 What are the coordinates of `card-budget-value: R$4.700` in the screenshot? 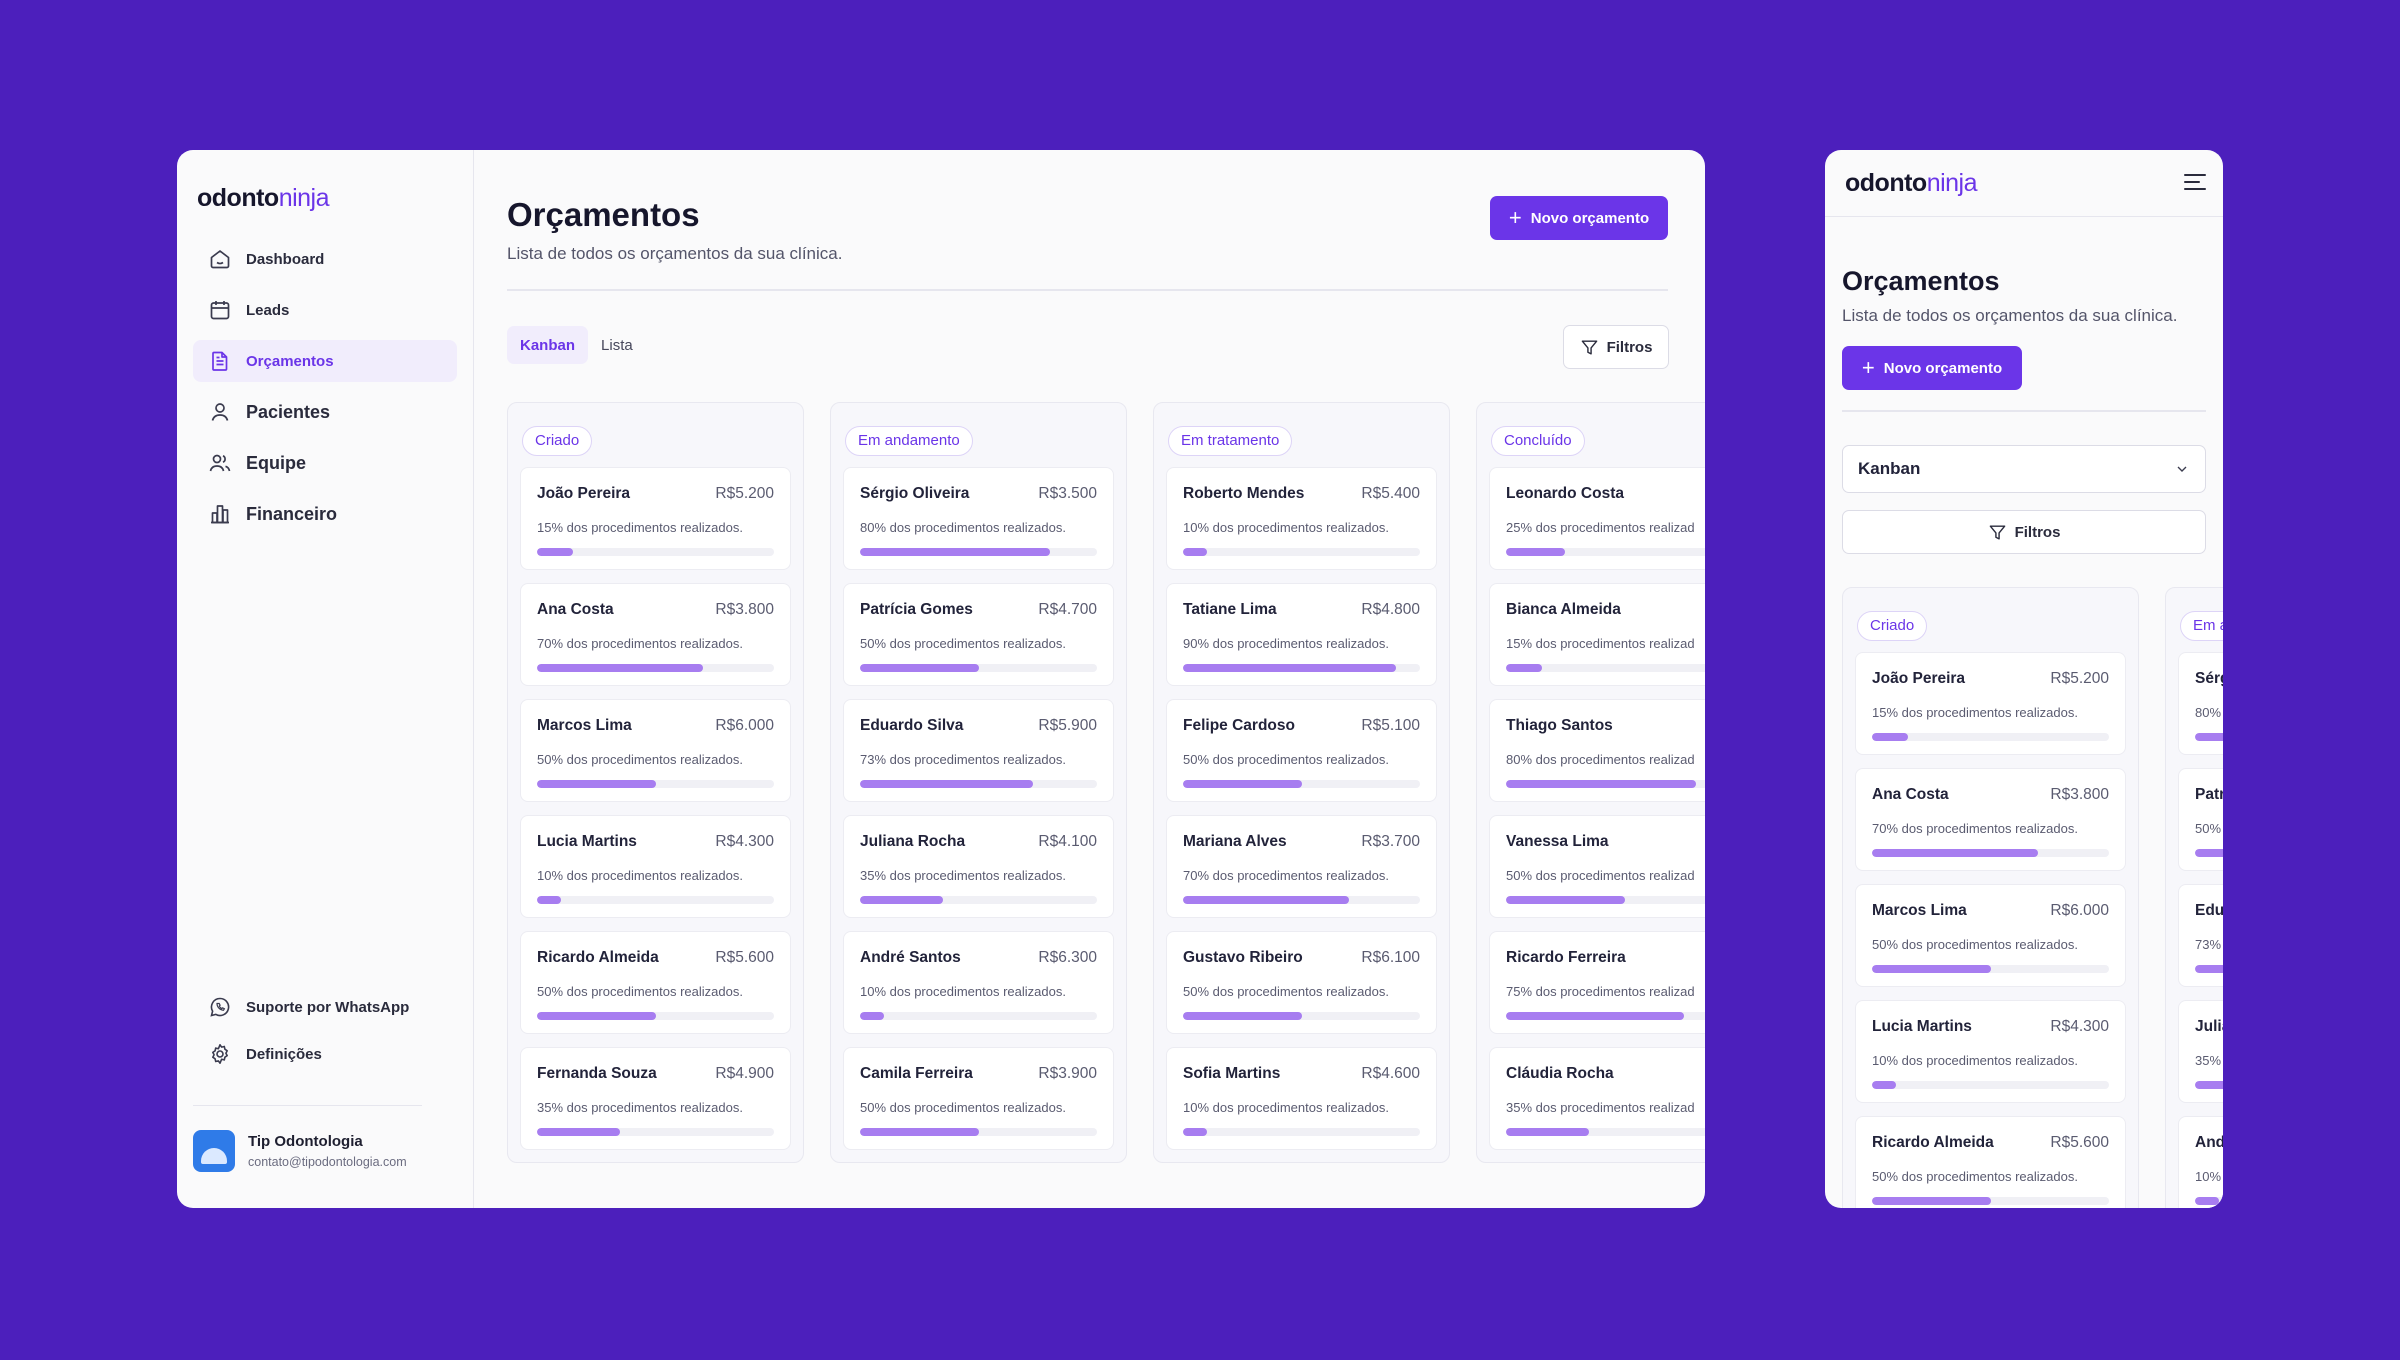 It's located at (1067, 609).